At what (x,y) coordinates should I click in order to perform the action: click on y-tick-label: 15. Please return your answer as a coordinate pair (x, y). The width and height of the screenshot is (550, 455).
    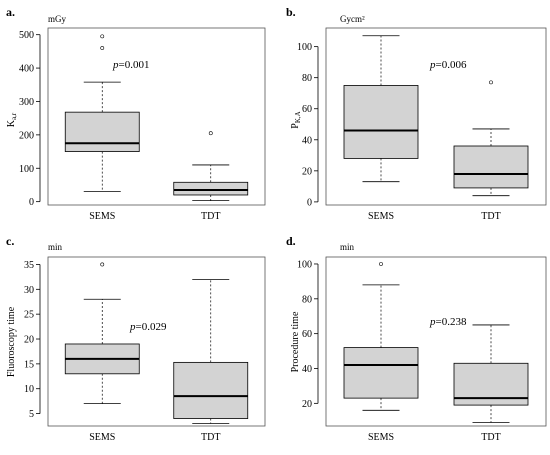
    Looking at the image, I should click on (29, 364).